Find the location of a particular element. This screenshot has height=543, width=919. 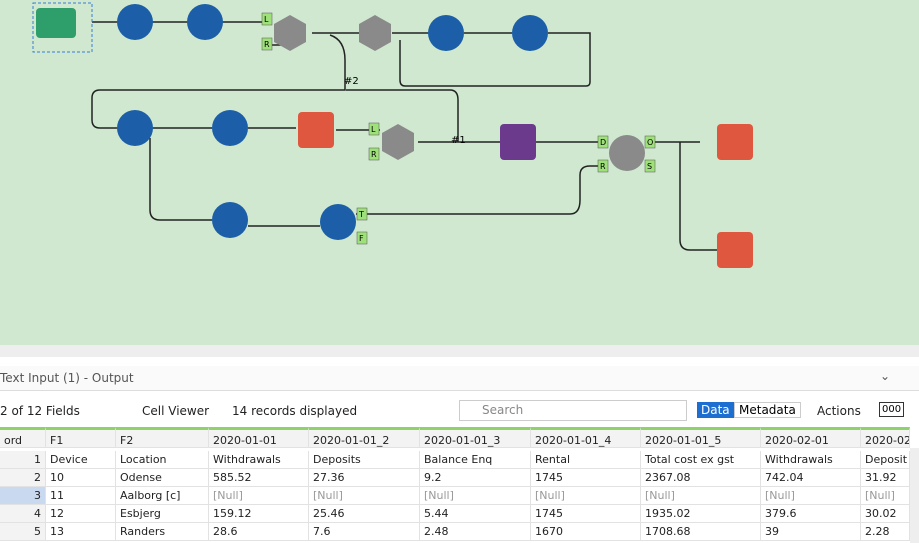

cell: Randers is located at coordinates (162, 532).